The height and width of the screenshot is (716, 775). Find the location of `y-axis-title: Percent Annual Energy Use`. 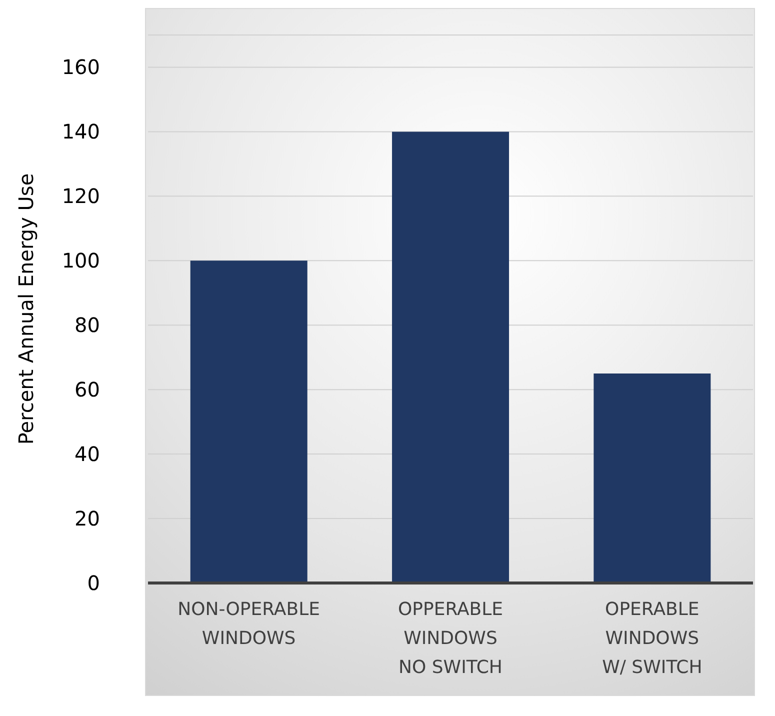

y-axis-title: Percent Annual Energy Use is located at coordinates (26, 309).